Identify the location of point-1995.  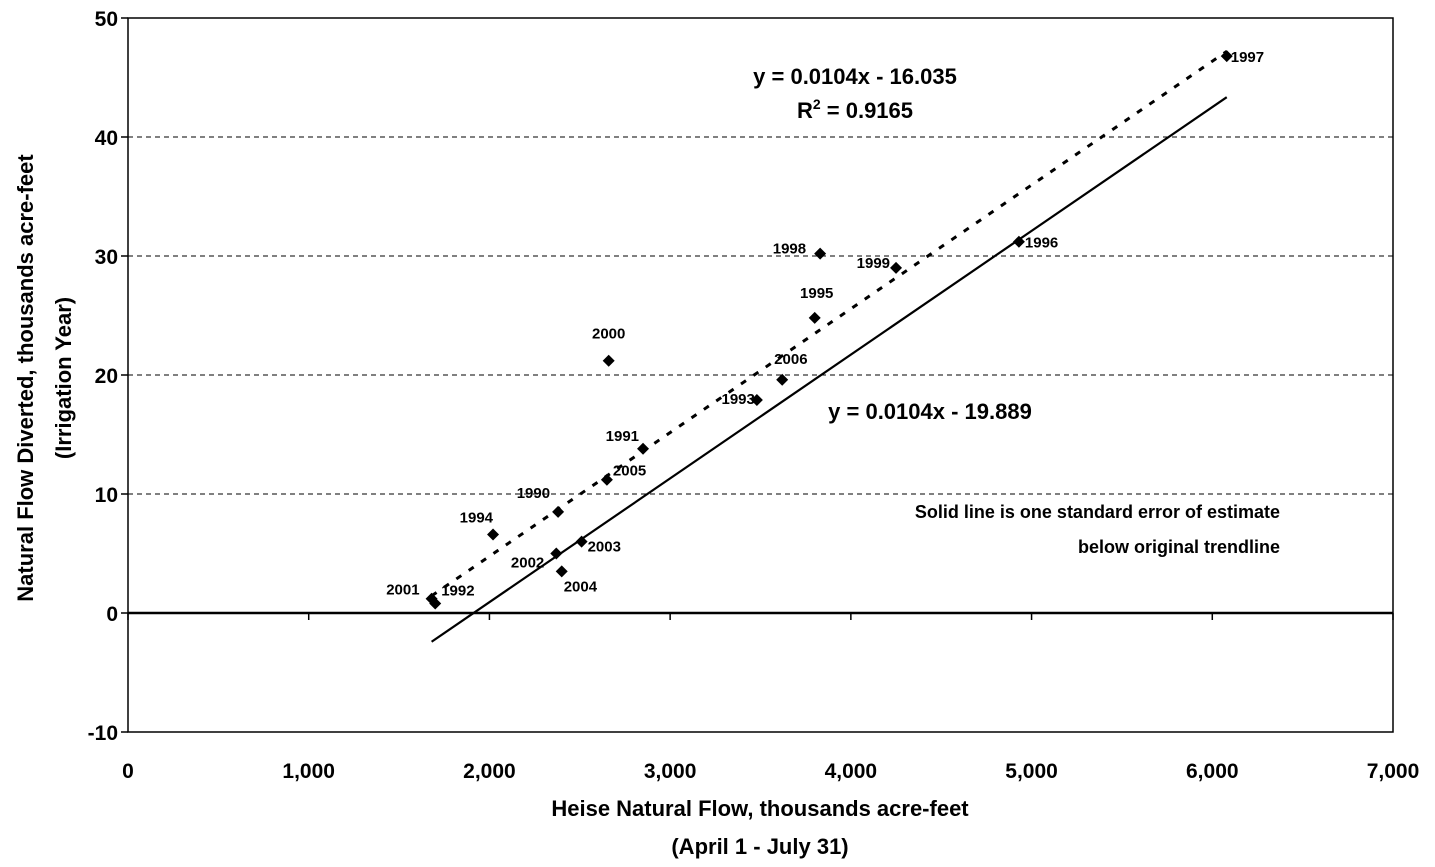
(814, 317).